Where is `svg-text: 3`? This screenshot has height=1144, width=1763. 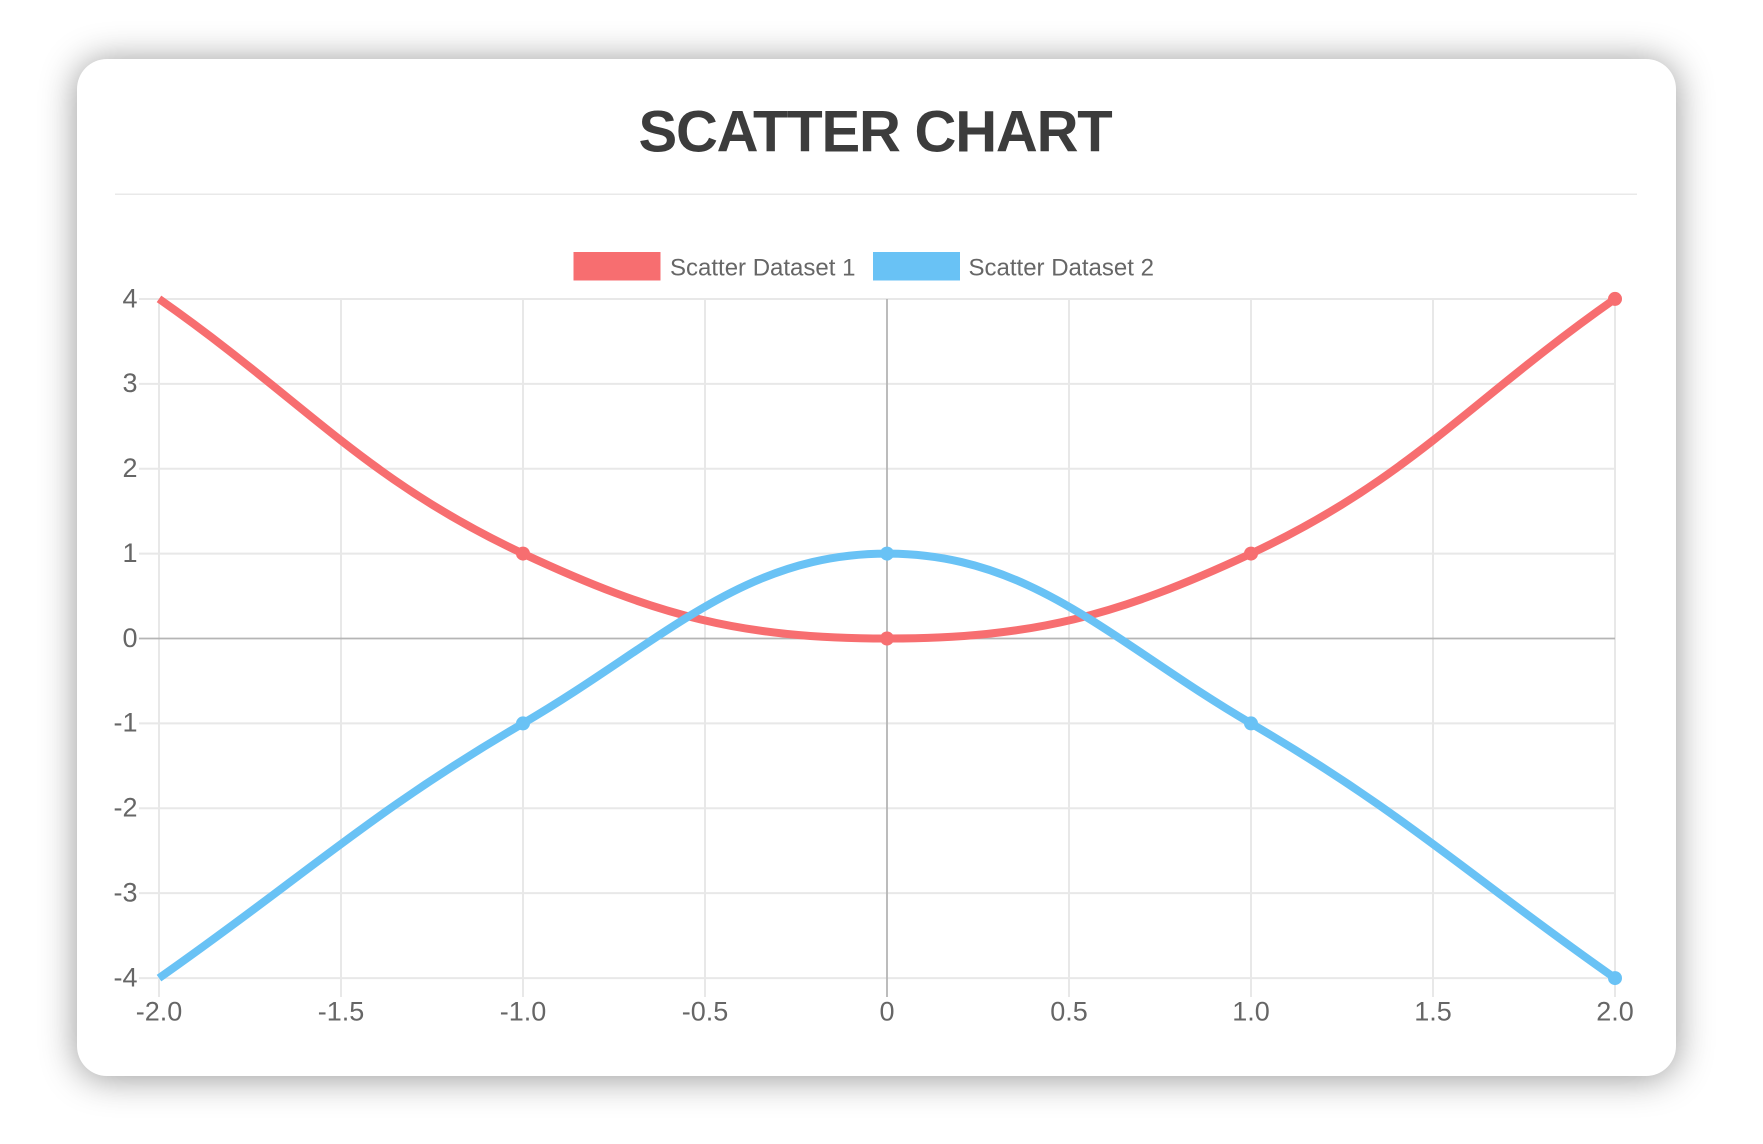 svg-text: 3 is located at coordinates (129, 383).